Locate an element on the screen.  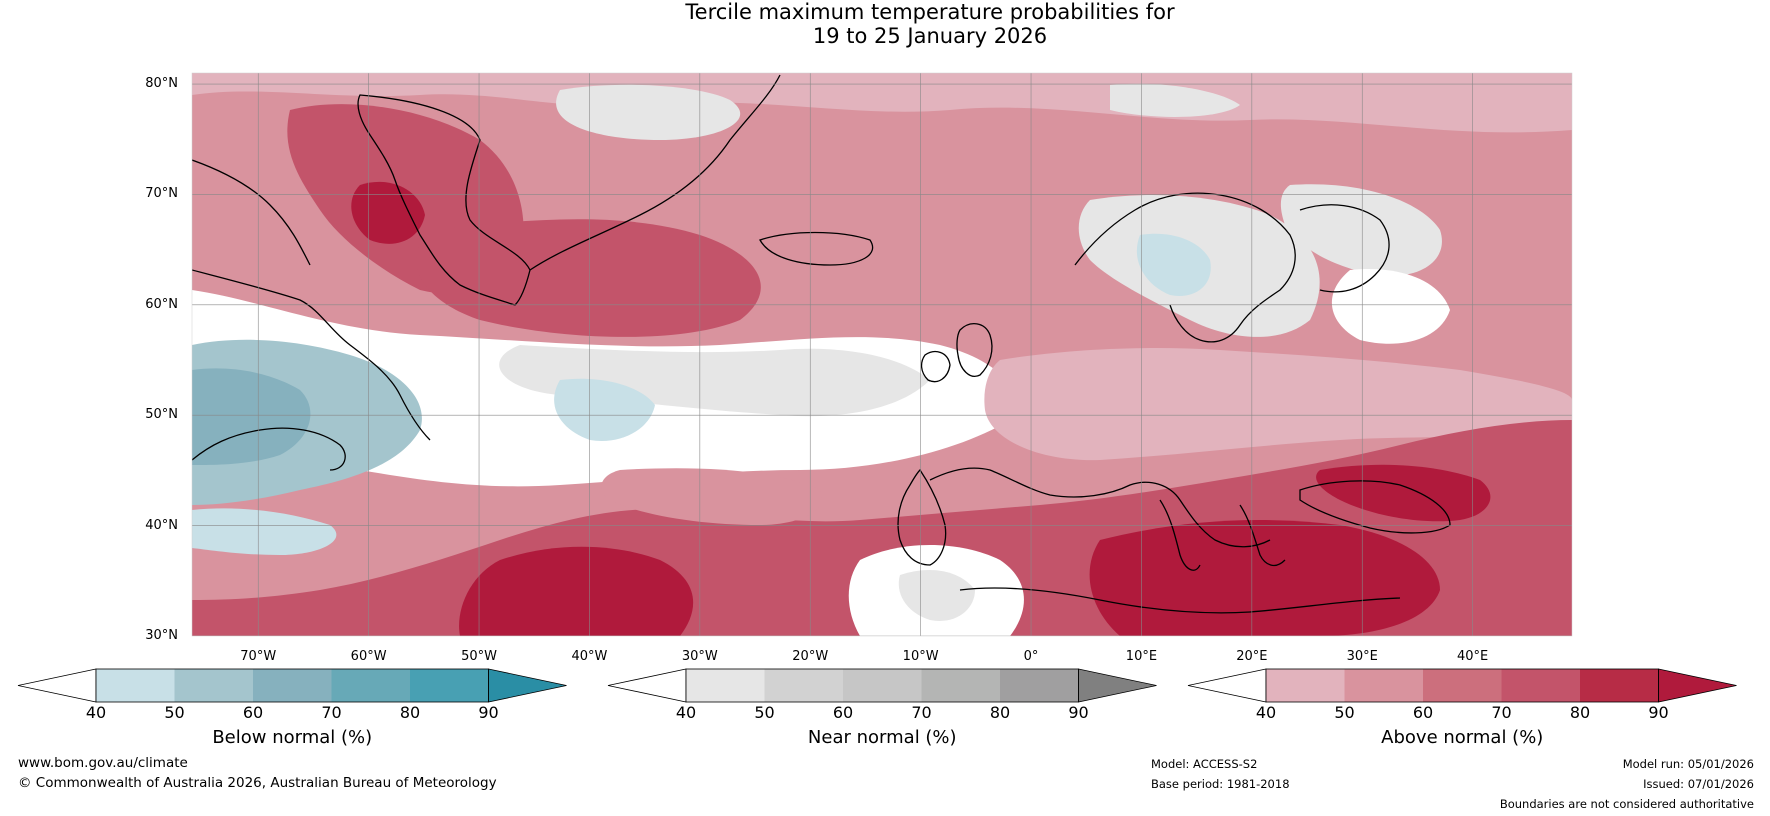
black-sea-very-high-region is located at coordinates (1403, 493).